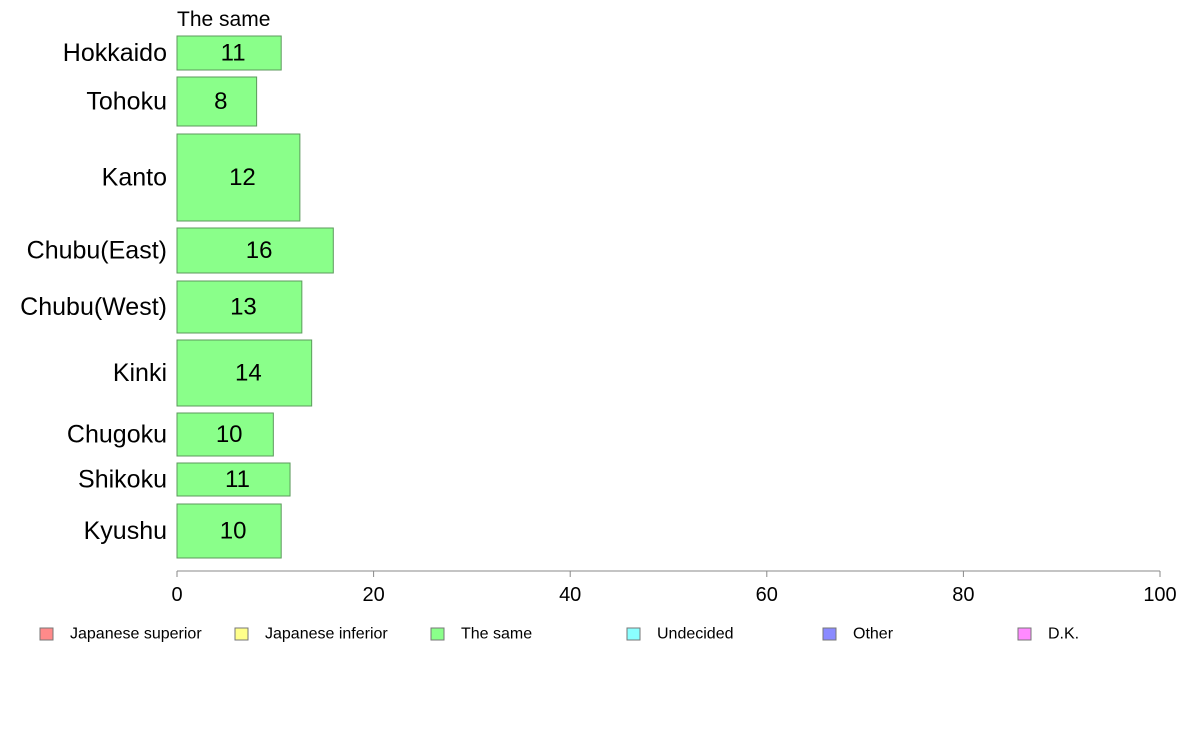 This screenshot has width=1188, height=736. I want to click on bar-value-label: 12, so click(242, 177).